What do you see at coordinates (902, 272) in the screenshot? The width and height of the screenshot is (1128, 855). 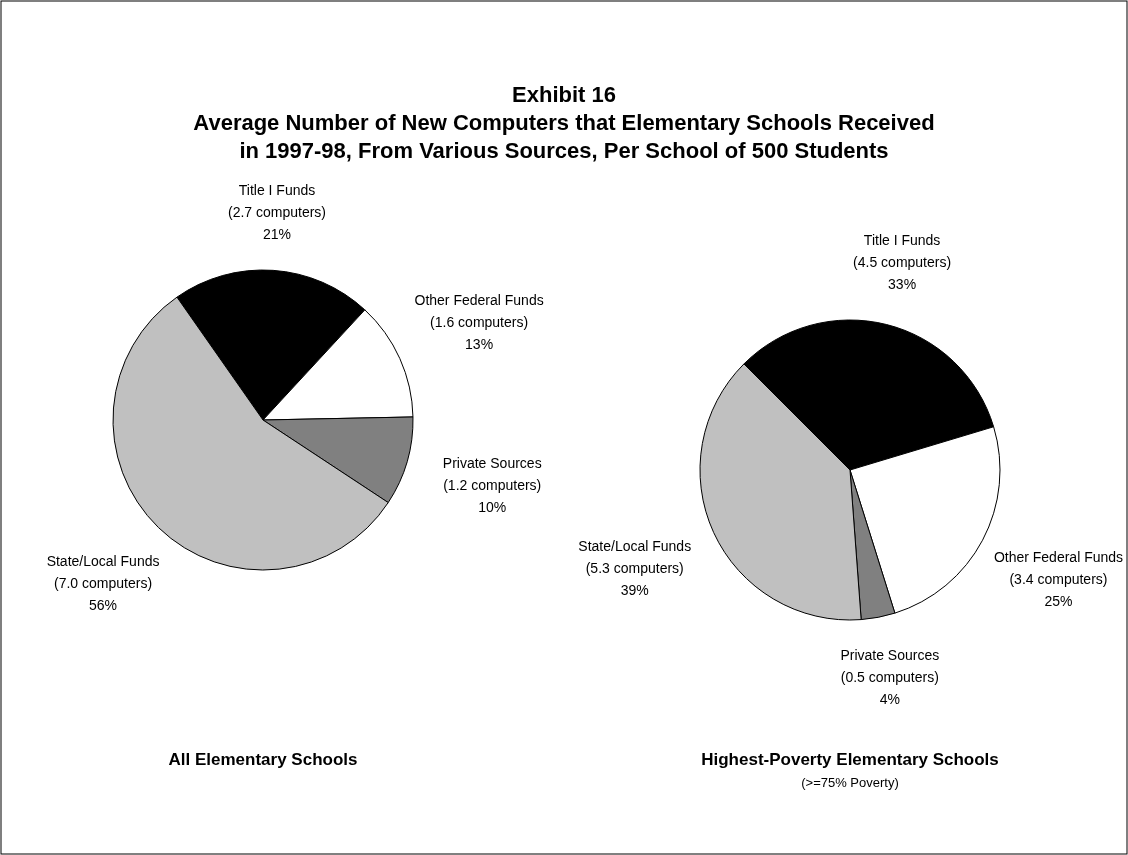 I see `data-label: (4.5 computers) 33%` at bounding box center [902, 272].